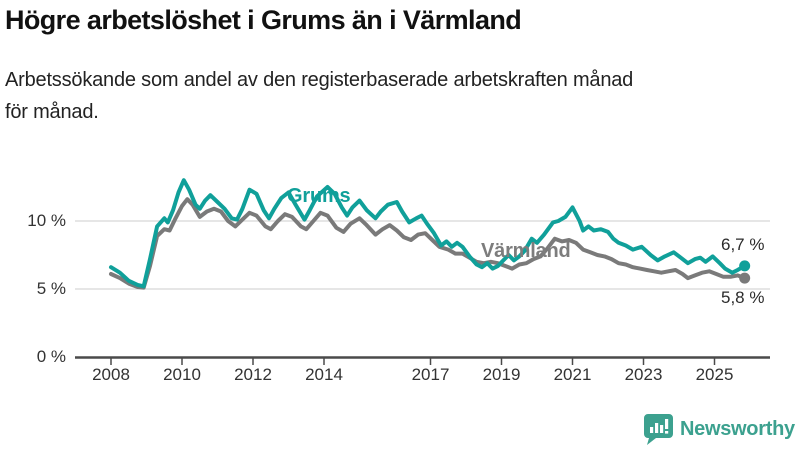 This screenshot has width=800, height=450. I want to click on page-title: Högre arbetslöshet i Grums än i Värmland, so click(263, 20).